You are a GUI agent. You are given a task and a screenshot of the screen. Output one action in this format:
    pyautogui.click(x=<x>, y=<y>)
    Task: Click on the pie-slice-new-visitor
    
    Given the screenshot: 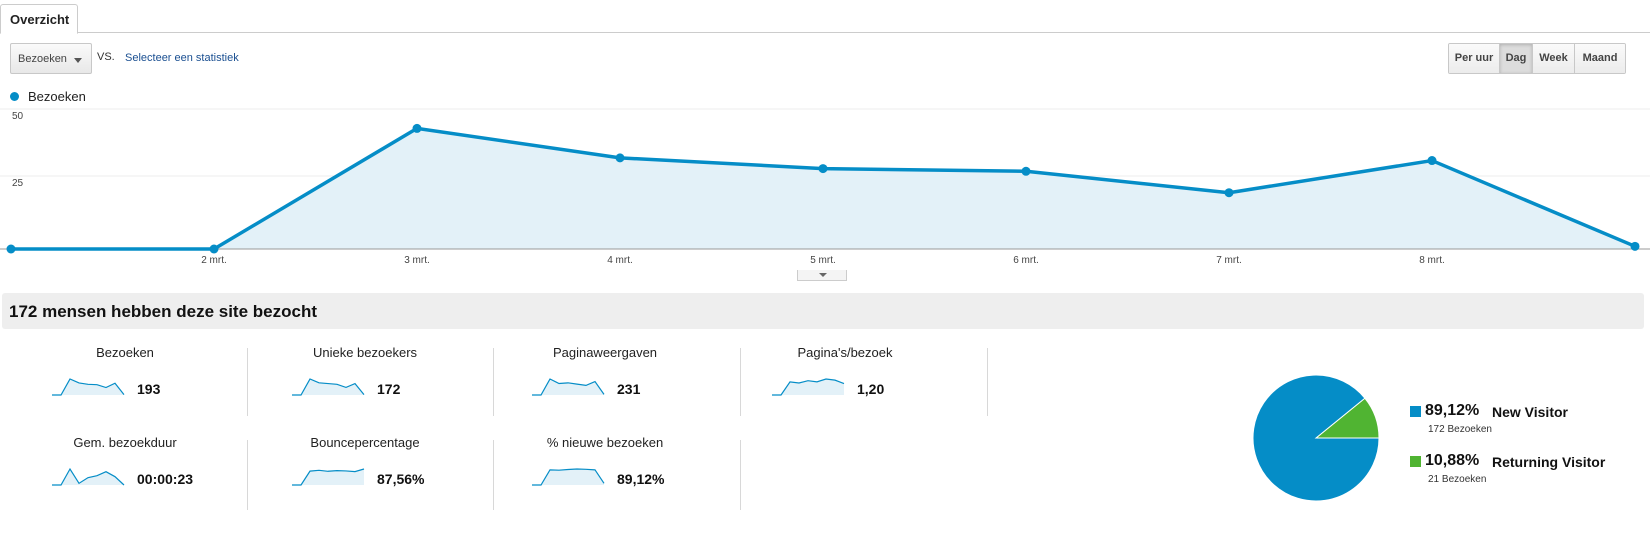 What is the action you would take?
    pyautogui.click(x=1316, y=438)
    